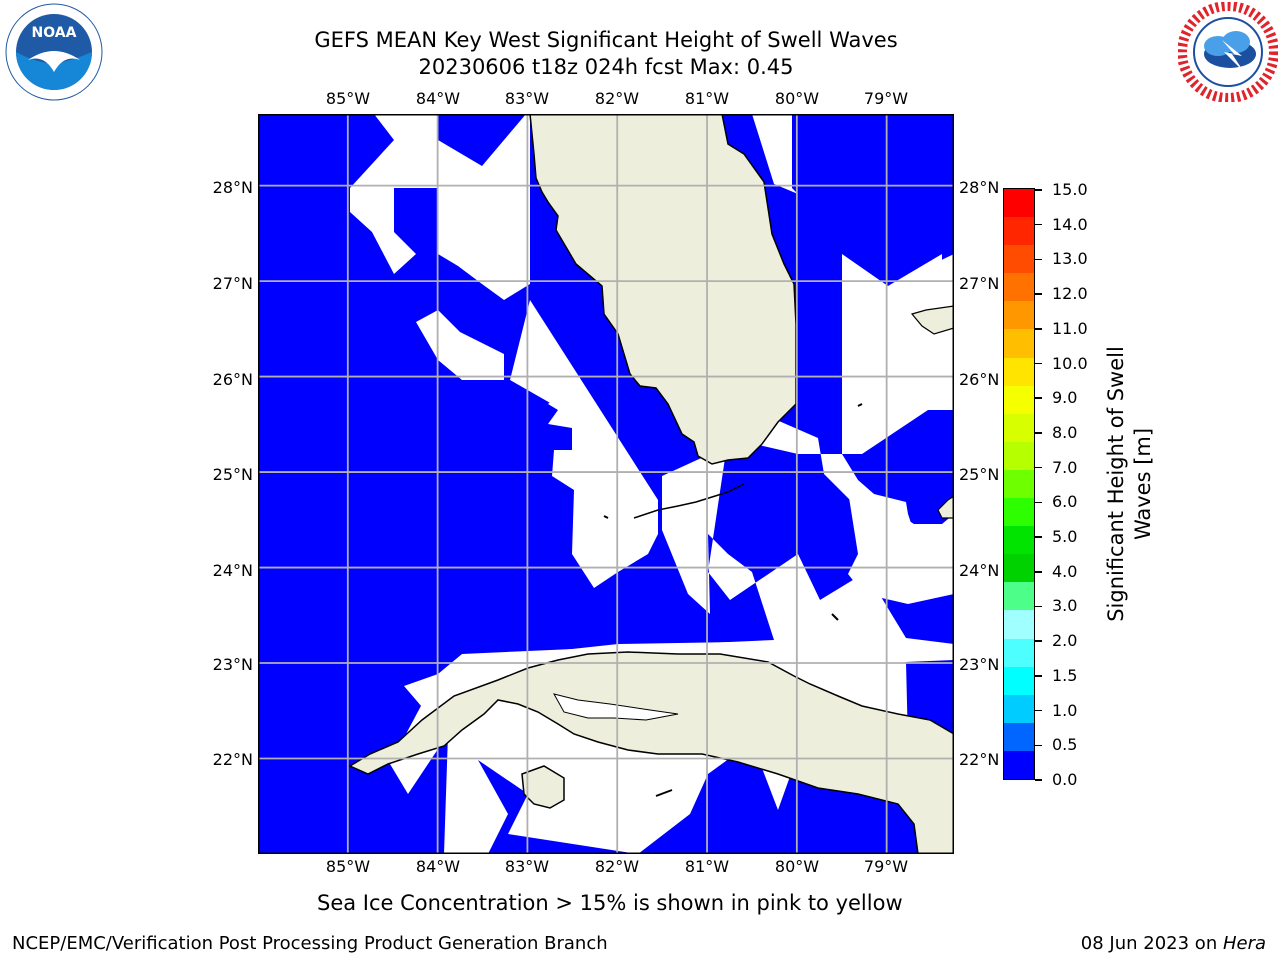 The width and height of the screenshot is (1280, 960). What do you see at coordinates (1065, 467) in the screenshot?
I see `colorbar-tick-label: 7.0` at bounding box center [1065, 467].